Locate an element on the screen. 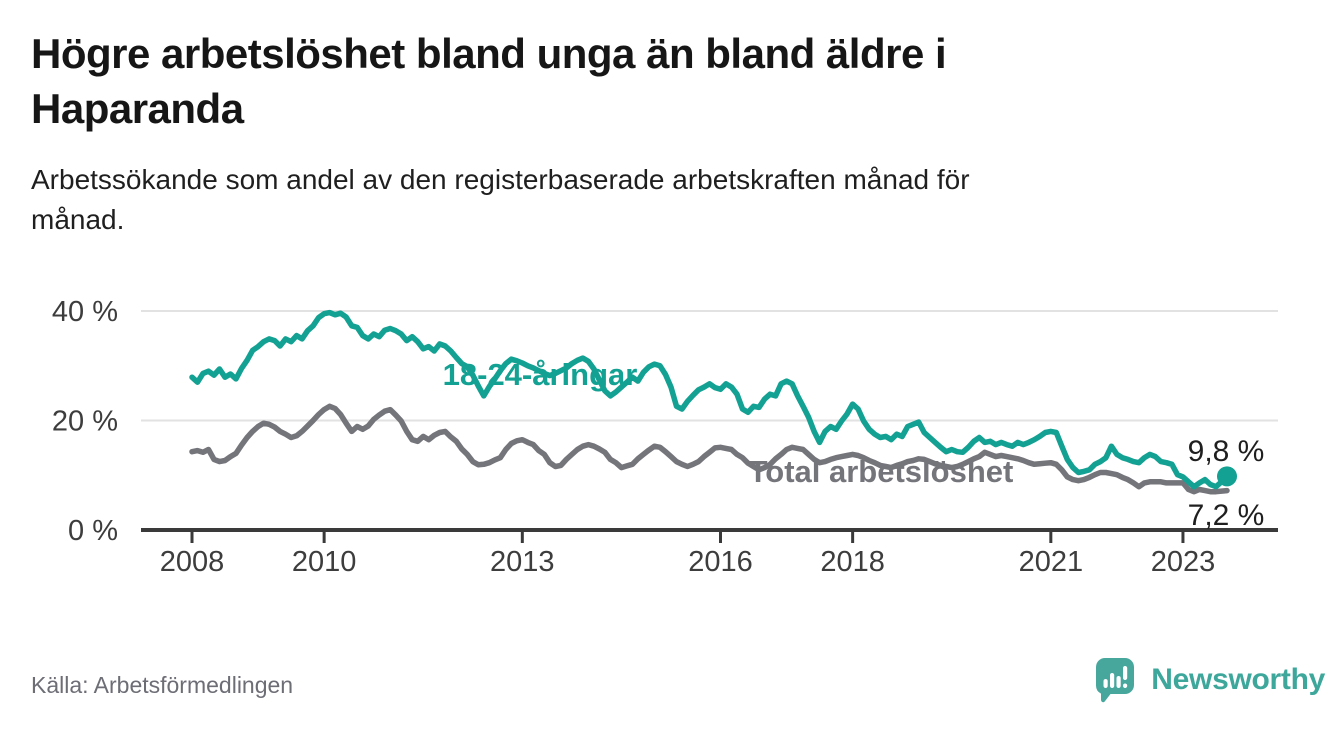 Image resolution: width=1340 pixels, height=734 pixels. end-value-label-youth: 9,8 % is located at coordinates (1226, 451).